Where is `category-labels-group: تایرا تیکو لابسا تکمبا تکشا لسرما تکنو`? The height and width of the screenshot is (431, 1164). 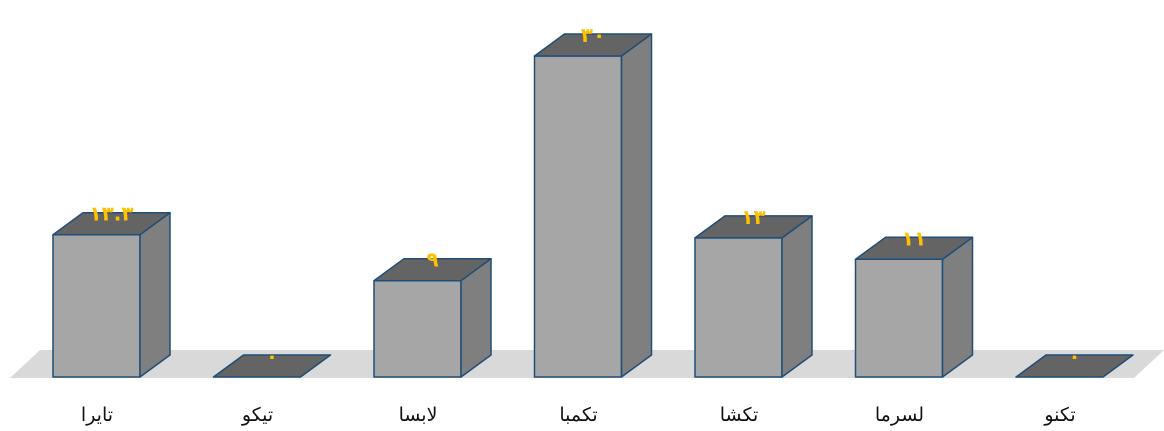
category-labels-group: تایرا تیکو لابسا تکمبا تکشا لسرما تکنو is located at coordinates (578, 415).